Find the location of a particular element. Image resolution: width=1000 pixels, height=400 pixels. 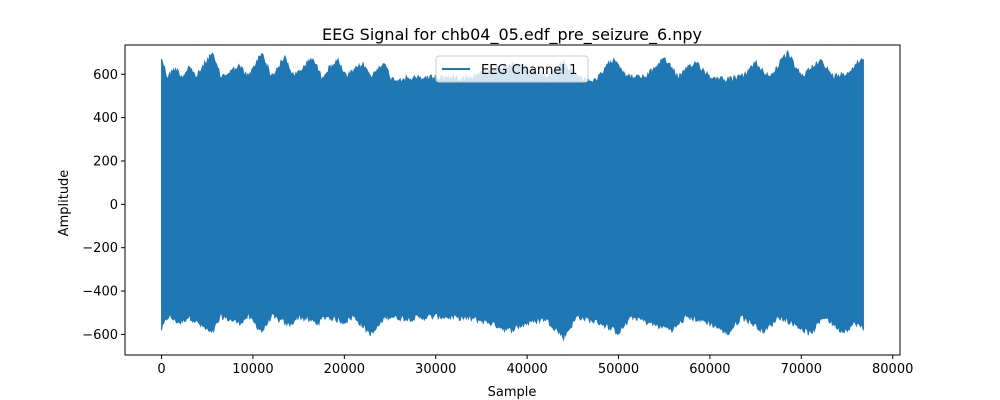

legend: EEG Channel 1 is located at coordinates (512, 69).